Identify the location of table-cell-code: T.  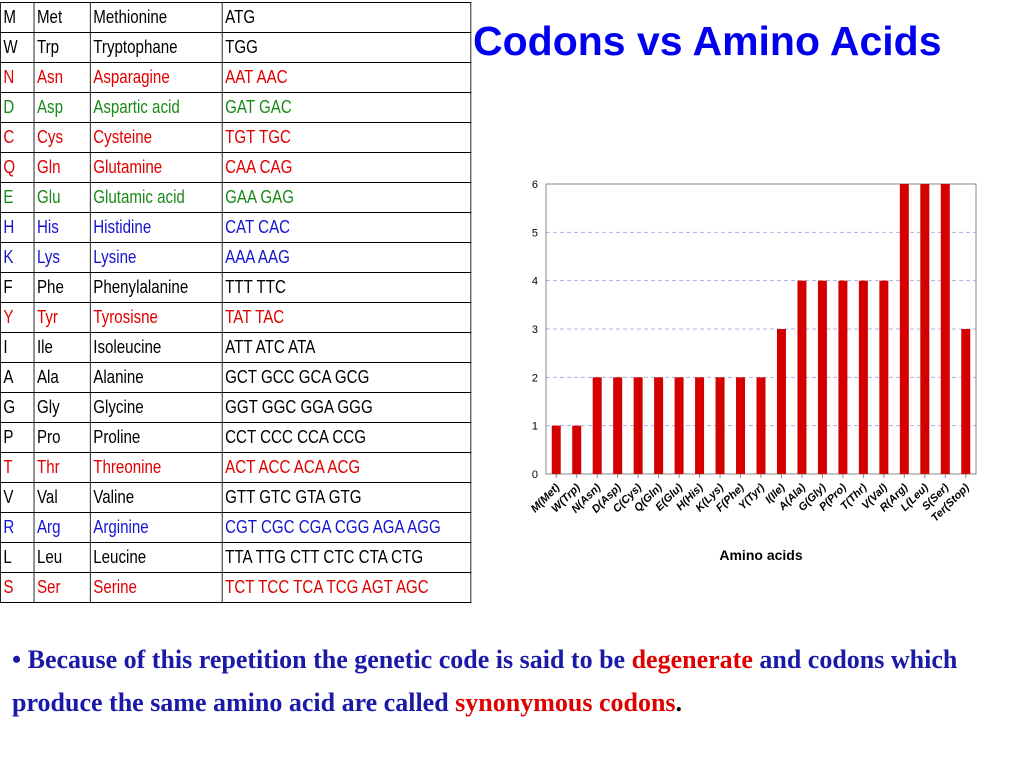
(17, 467).